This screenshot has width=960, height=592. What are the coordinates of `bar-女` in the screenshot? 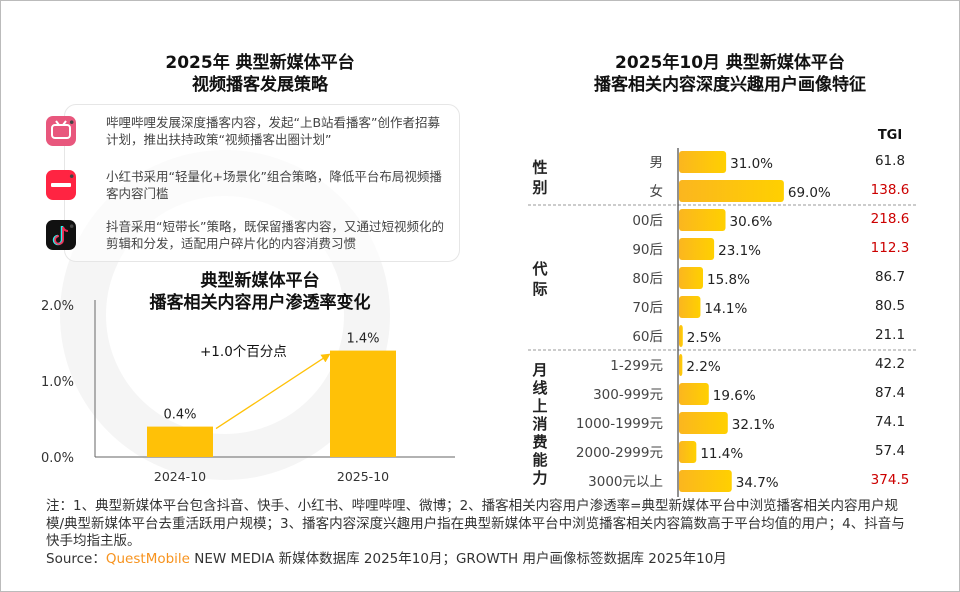 It's located at (731, 191).